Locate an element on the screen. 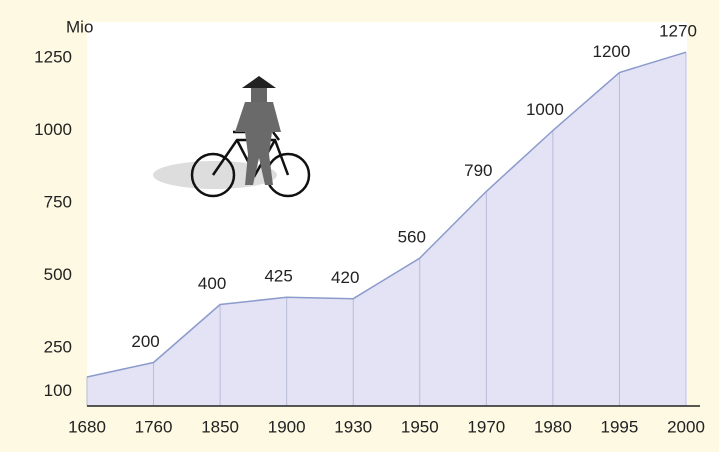 This screenshot has width=719, height=452. data-label: 1000 is located at coordinates (545, 109).